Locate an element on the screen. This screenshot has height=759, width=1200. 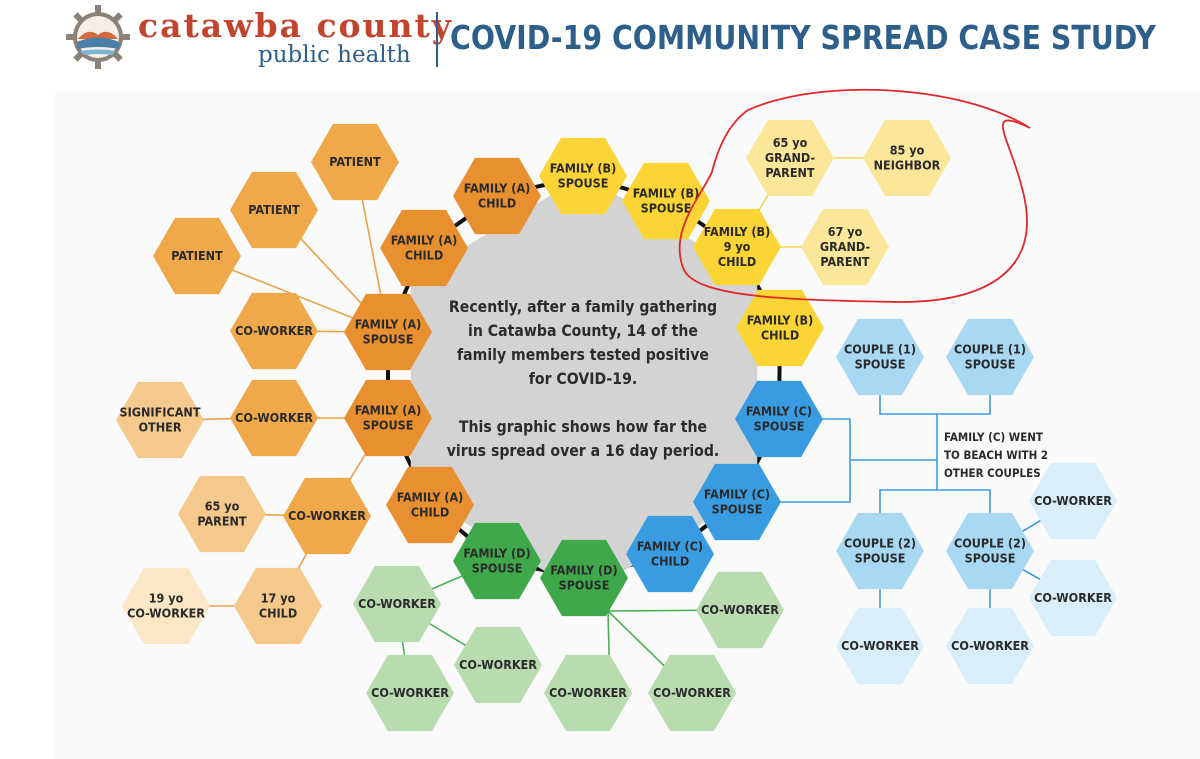
node-fa_ch2: FAMILY (A)CHILD is located at coordinates (424, 248).